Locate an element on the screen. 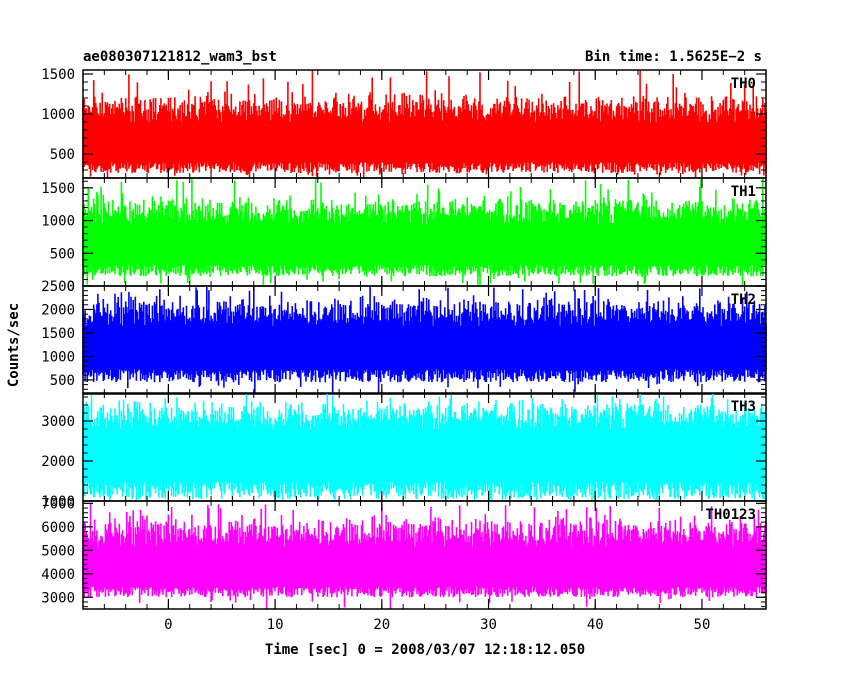 This screenshot has height=680, width=850. x-axis-label: Time [sec] 0 = 2008/03/07 12:18:12.050 is located at coordinates (425, 650).